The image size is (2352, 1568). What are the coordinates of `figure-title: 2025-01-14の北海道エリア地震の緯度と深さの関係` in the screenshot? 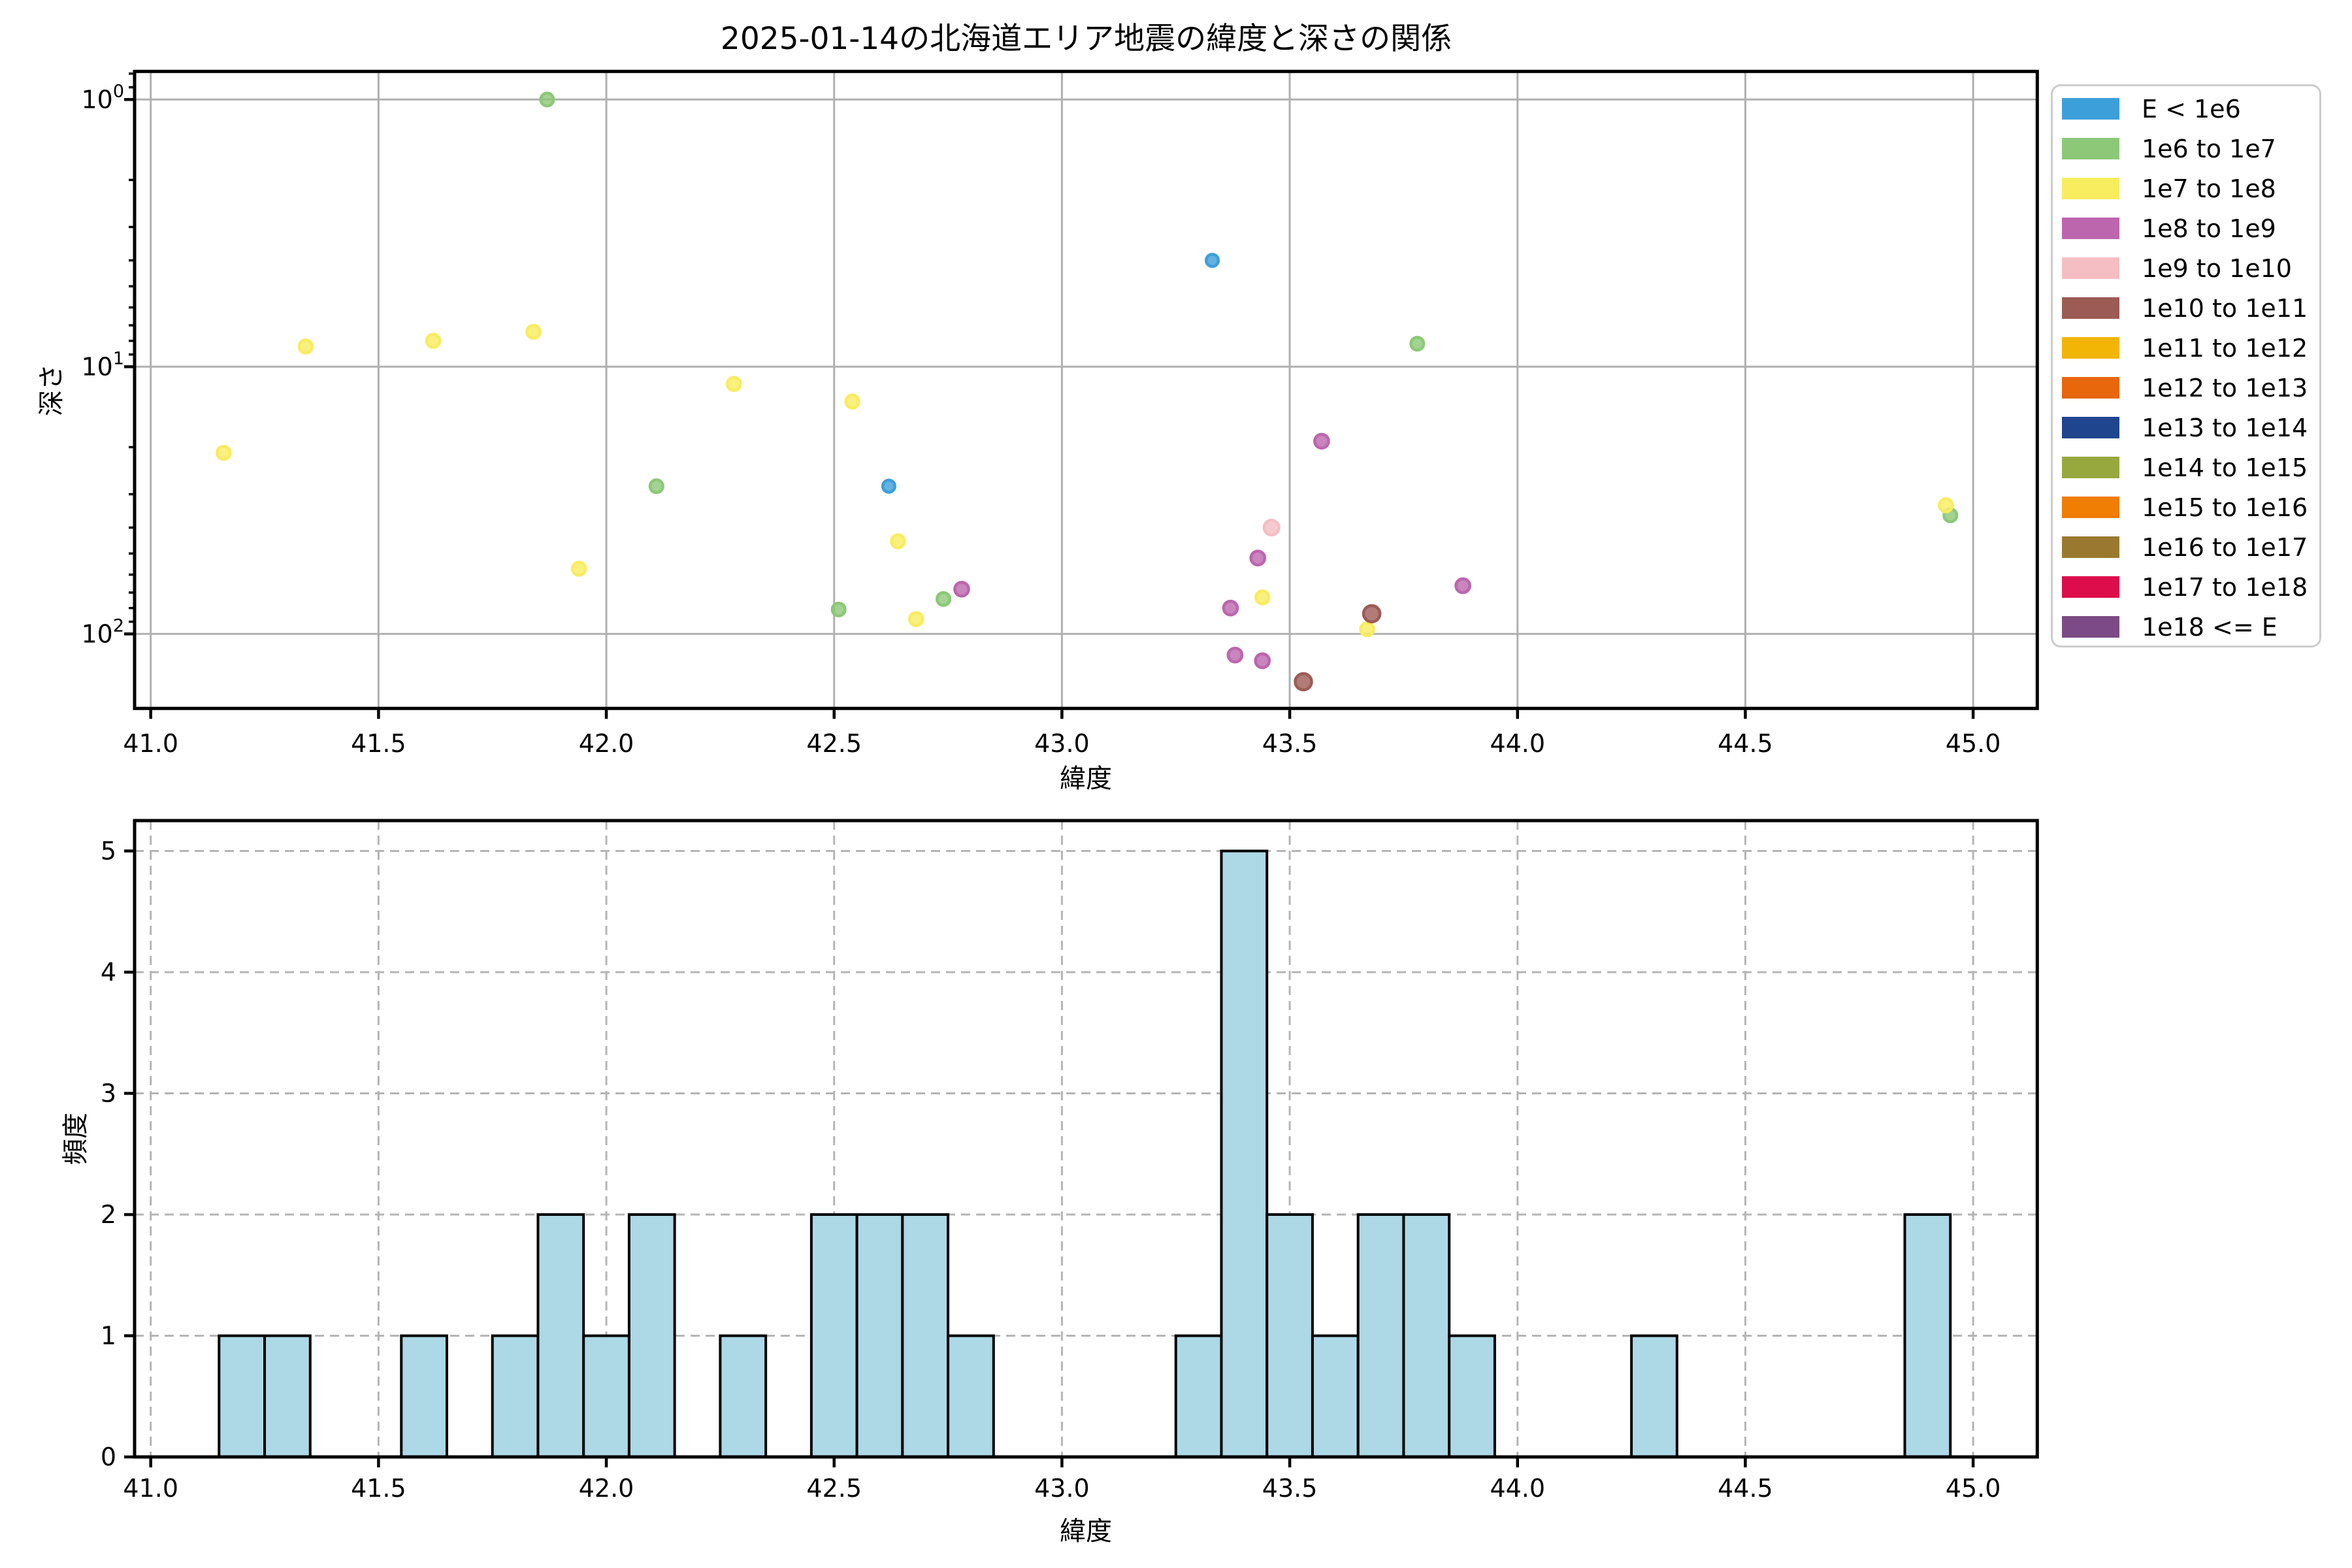 It's located at (1086, 39).